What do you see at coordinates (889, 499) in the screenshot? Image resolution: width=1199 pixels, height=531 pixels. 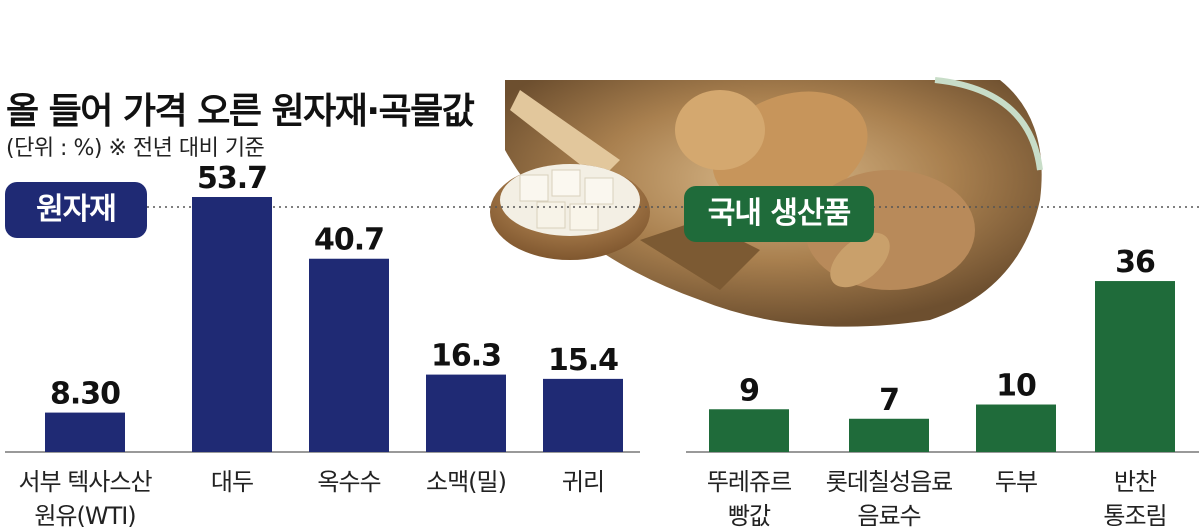 I see `domestic-category-label-1: 롯데칠성음료 음료수` at bounding box center [889, 499].